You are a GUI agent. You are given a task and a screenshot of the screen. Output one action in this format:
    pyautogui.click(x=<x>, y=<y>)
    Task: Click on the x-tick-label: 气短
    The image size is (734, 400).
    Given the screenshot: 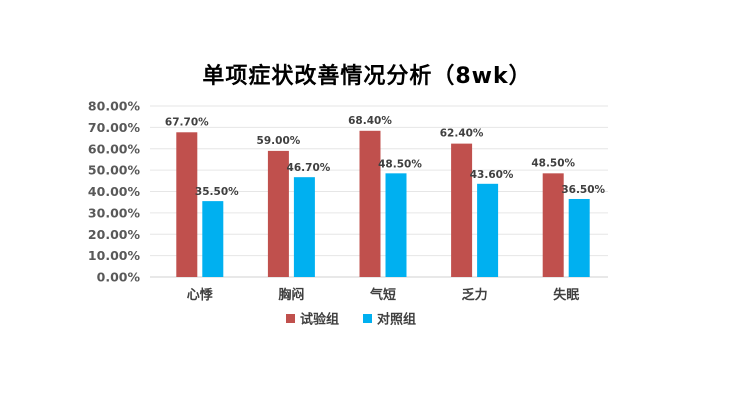 What is the action you would take?
    pyautogui.click(x=383, y=295)
    